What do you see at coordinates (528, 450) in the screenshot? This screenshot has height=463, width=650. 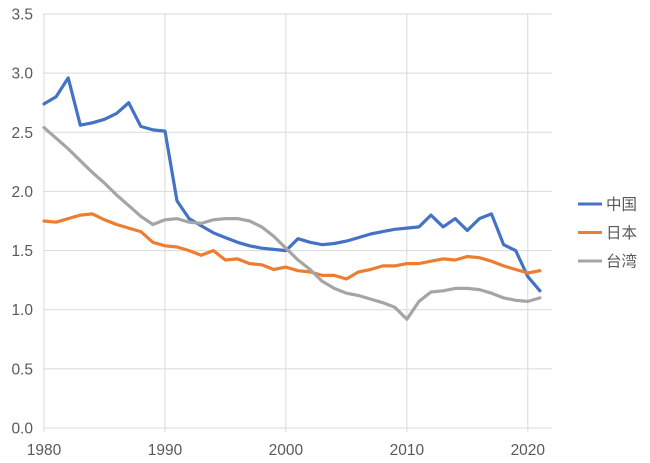 I see `x-axis-tick-label: 2020` at bounding box center [528, 450].